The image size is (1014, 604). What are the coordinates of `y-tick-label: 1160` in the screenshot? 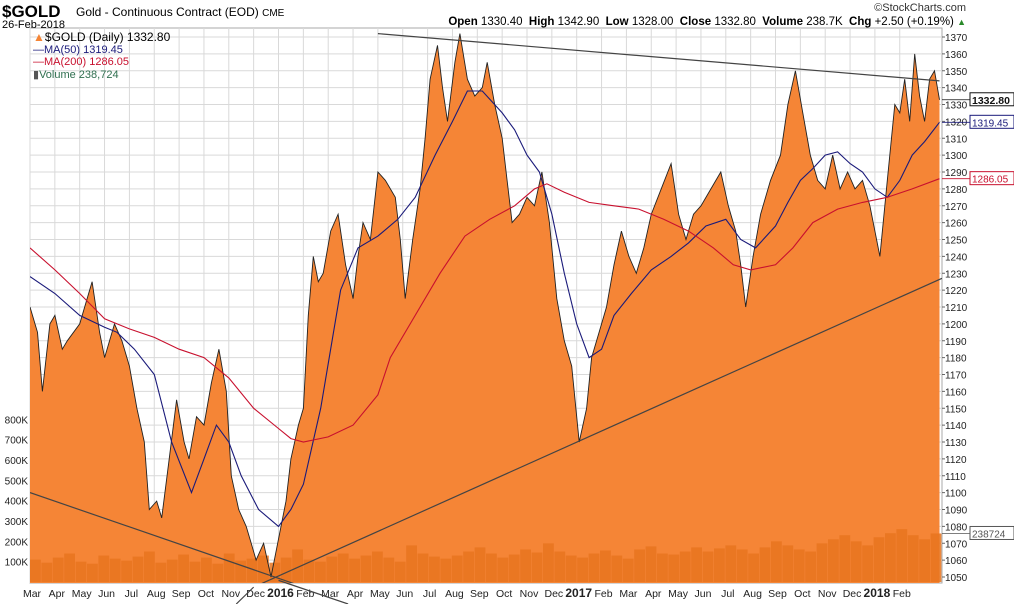 It's located at (956, 392).